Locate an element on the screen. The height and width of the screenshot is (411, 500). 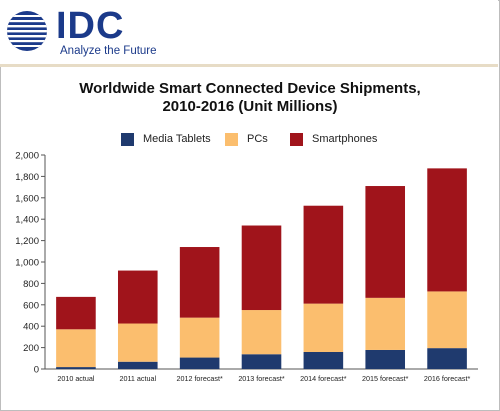
y-tick-label: 200 is located at coordinates (31, 348).